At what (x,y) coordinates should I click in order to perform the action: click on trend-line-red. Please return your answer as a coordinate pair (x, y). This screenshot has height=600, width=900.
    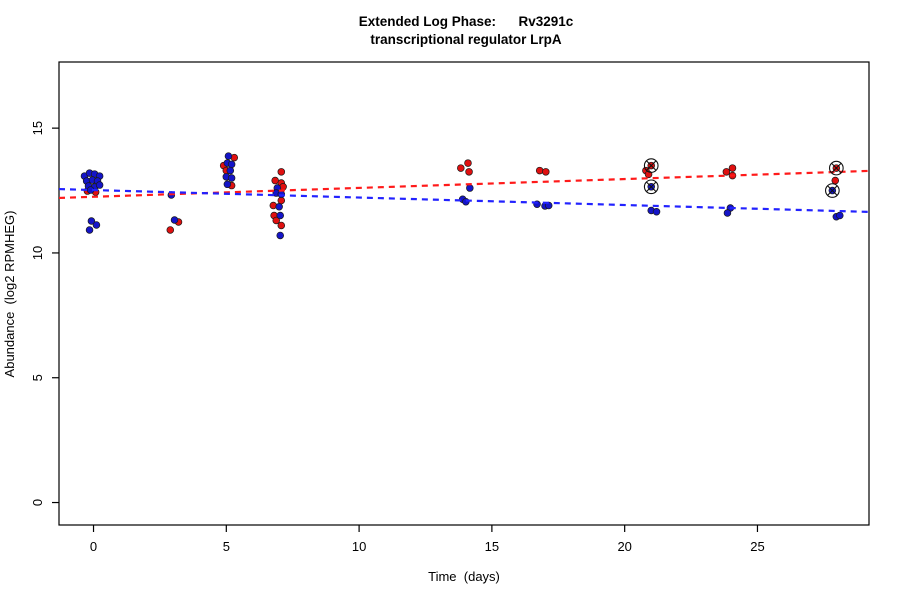
    Looking at the image, I should click on (464, 184).